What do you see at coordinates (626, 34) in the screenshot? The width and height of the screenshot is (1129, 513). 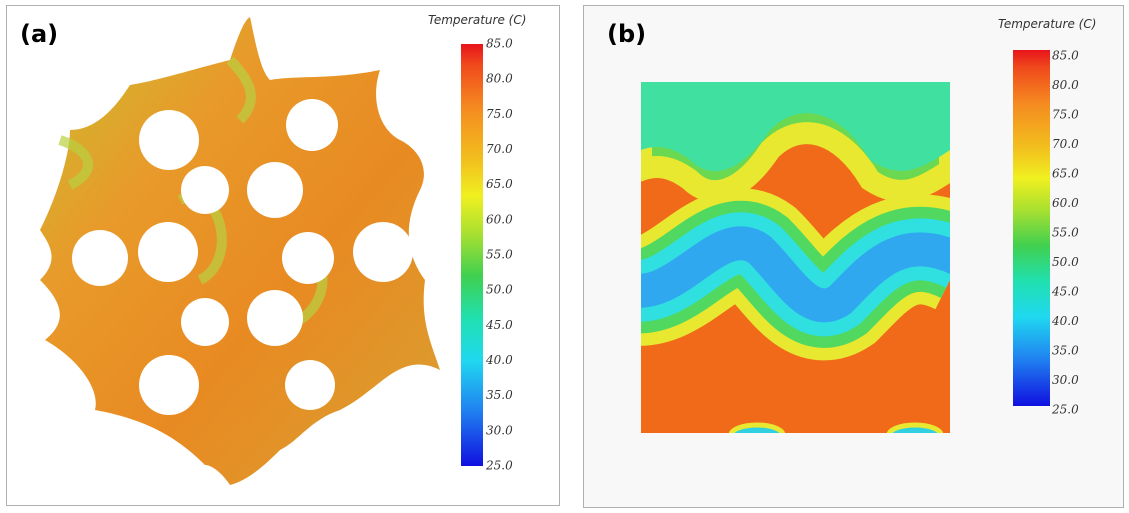 I see `panel-label: (b)` at bounding box center [626, 34].